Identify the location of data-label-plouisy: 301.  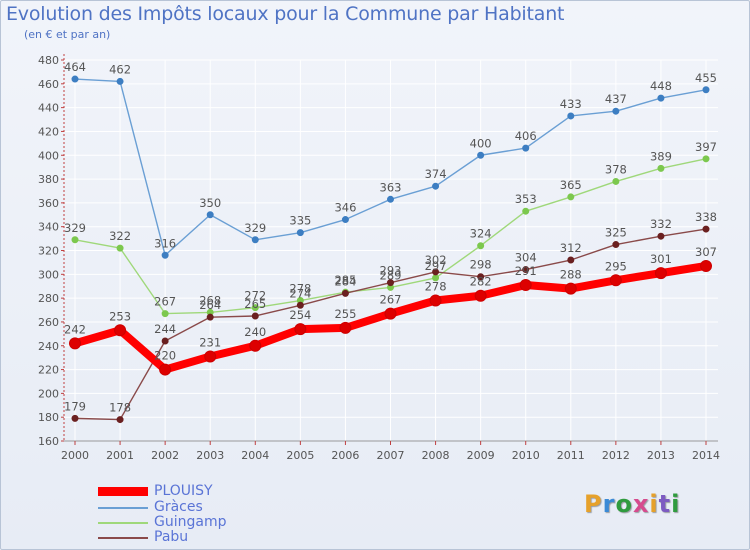
(661, 259).